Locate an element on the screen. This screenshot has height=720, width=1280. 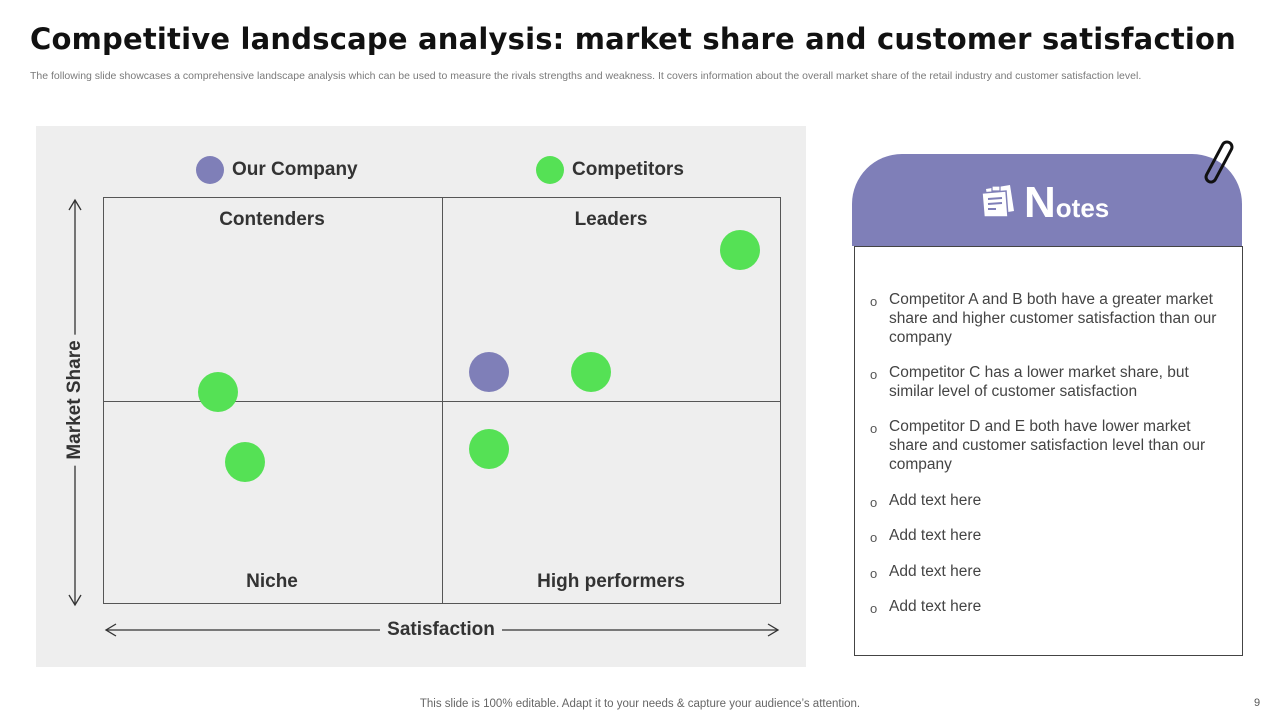
legend-swatch-our-company is located at coordinates (210, 170).